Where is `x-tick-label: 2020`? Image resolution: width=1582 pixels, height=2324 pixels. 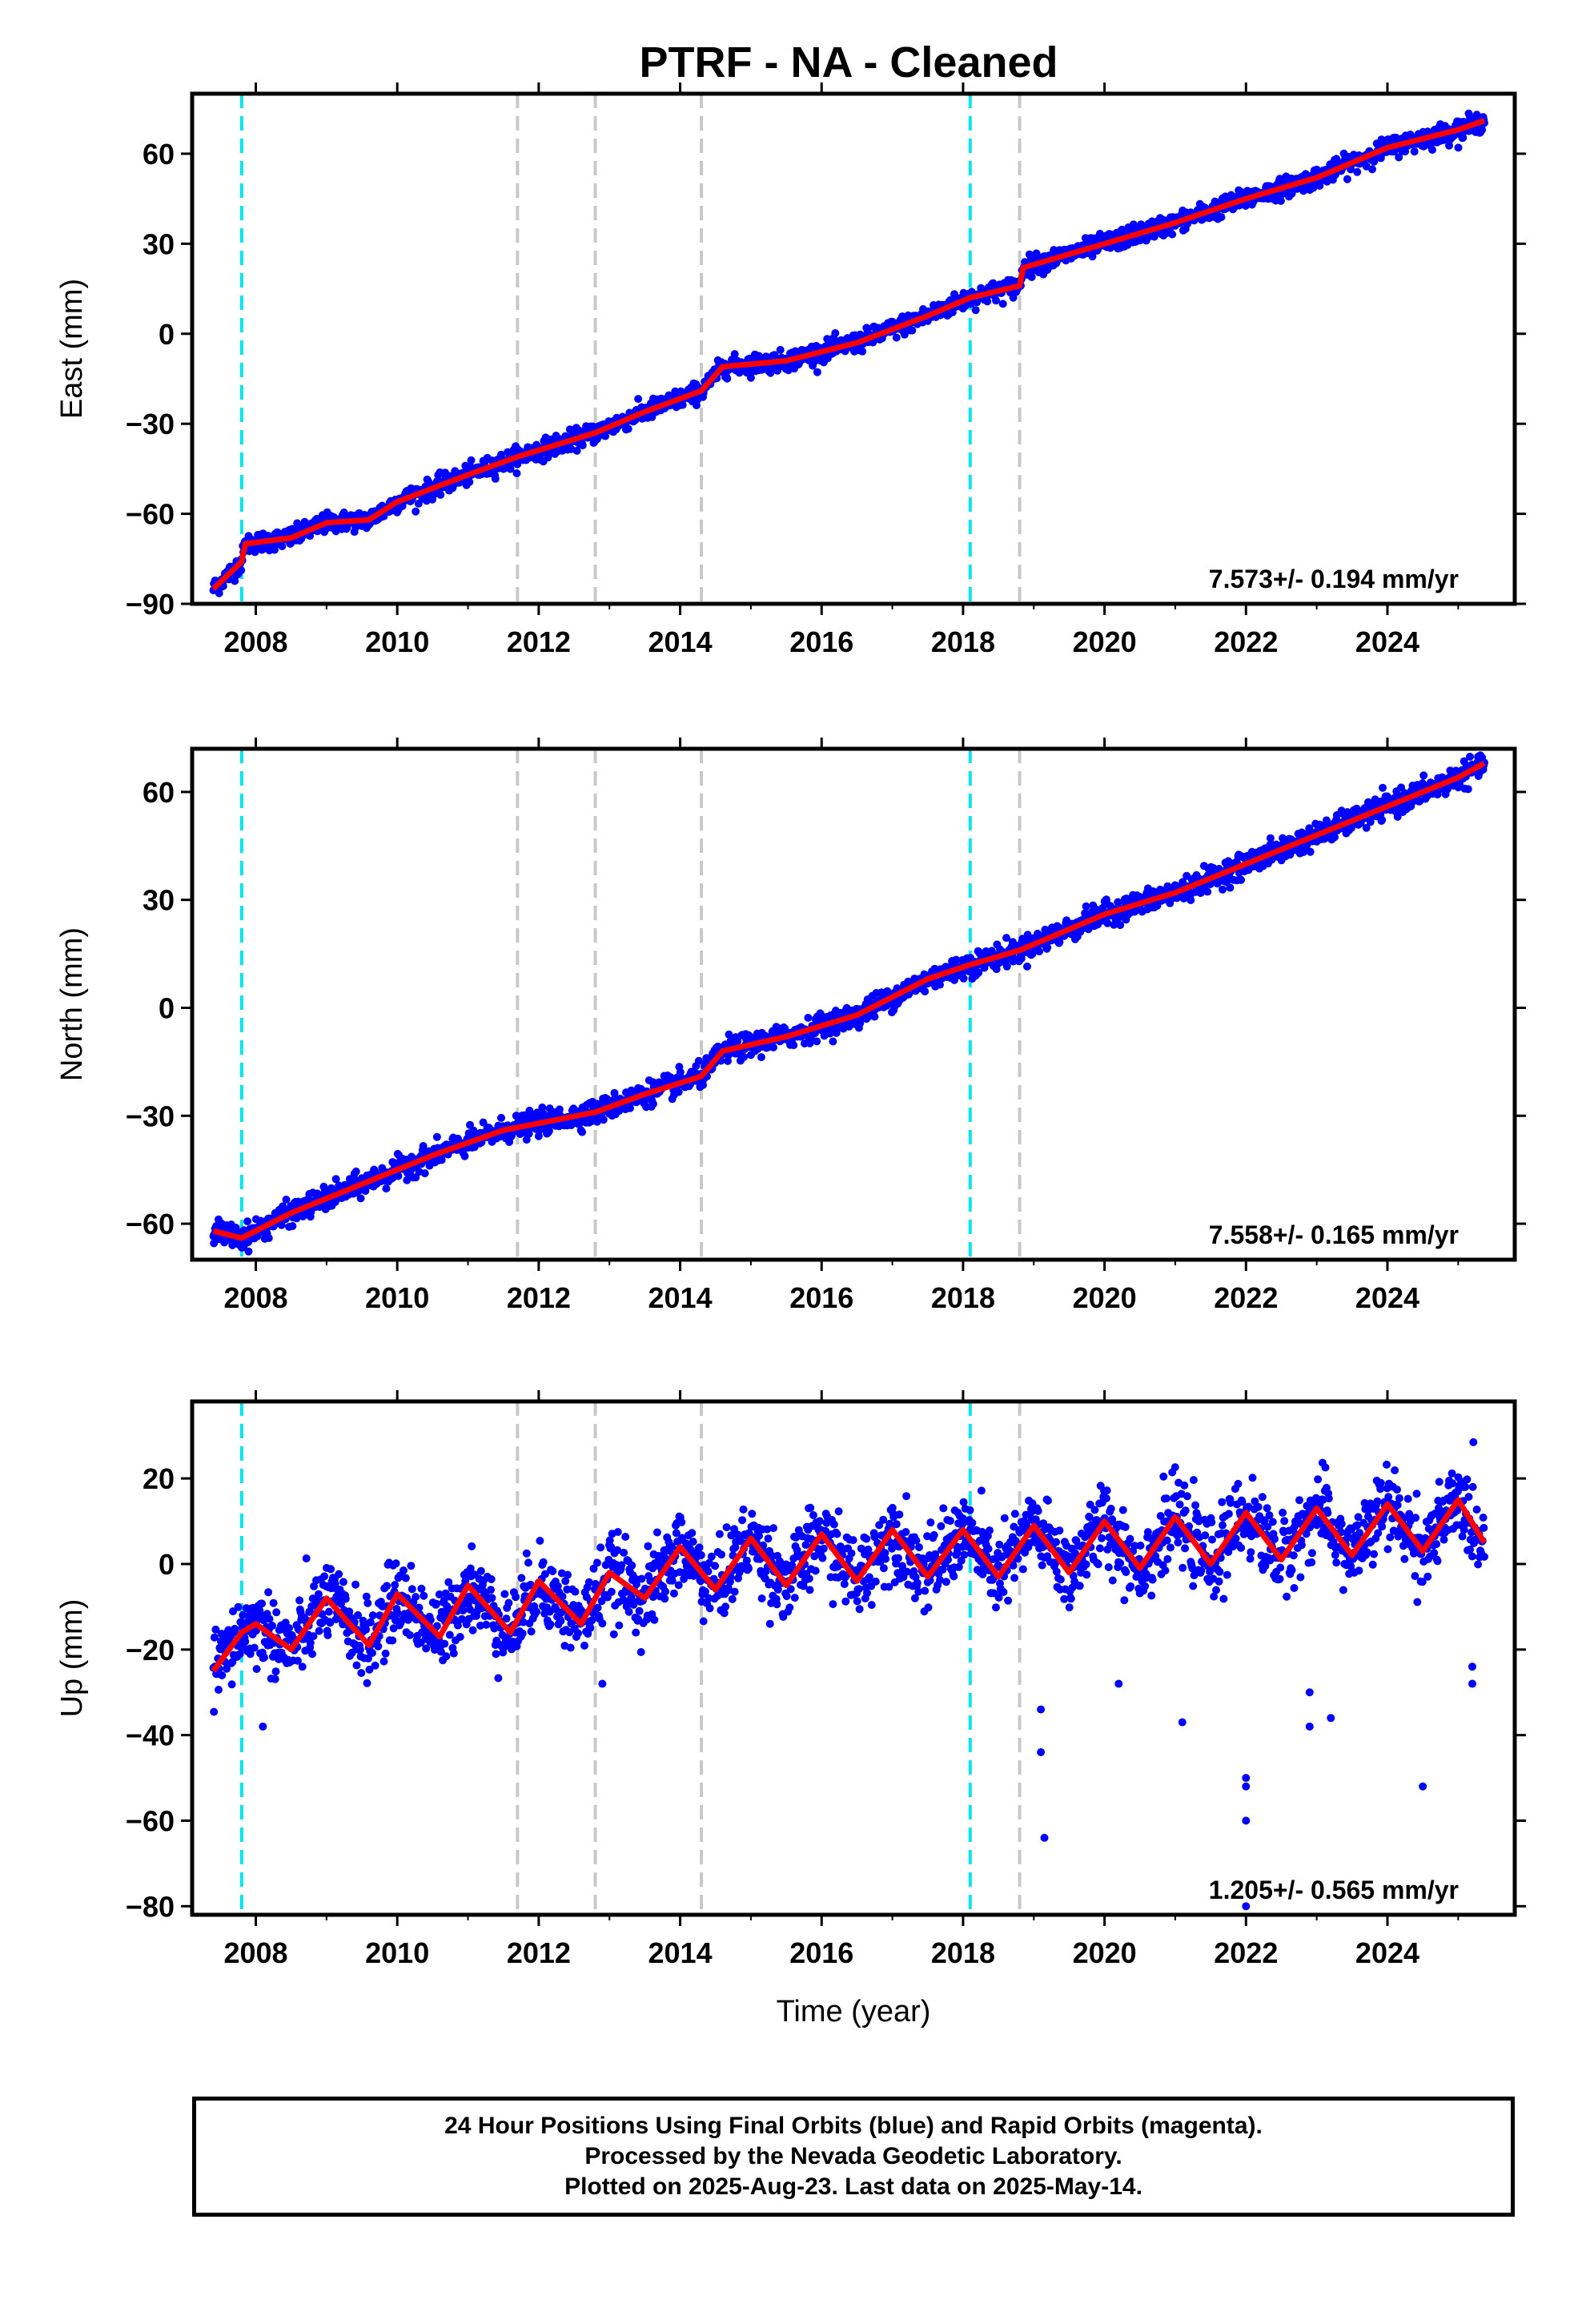
x-tick-label: 2020 is located at coordinates (1105, 641).